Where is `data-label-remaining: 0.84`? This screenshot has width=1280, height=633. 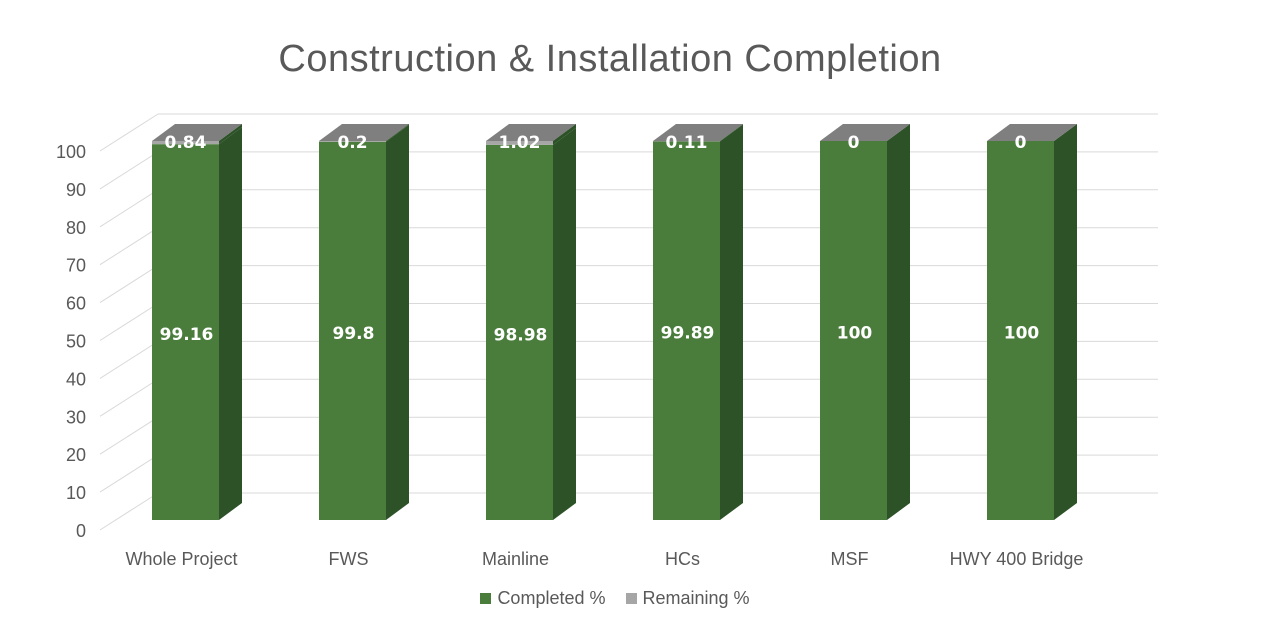
data-label-remaining: 0.84 is located at coordinates (186, 143).